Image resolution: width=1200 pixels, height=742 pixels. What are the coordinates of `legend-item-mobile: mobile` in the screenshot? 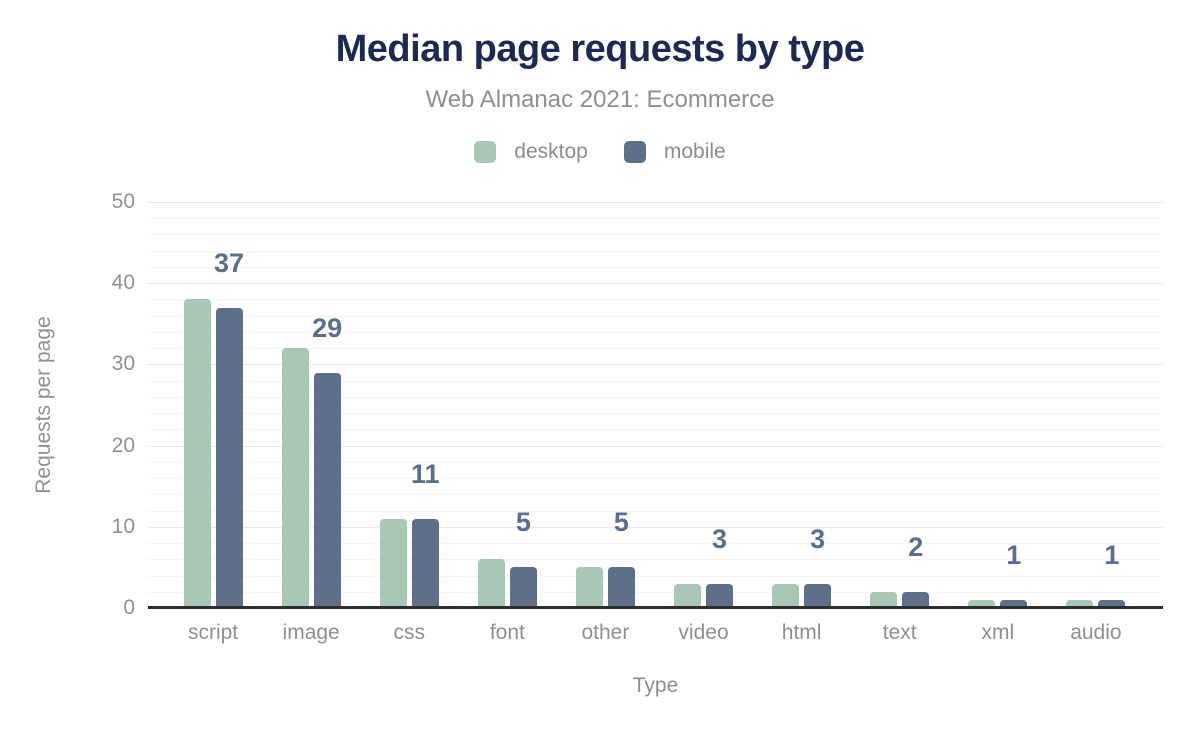 It's located at (674, 152).